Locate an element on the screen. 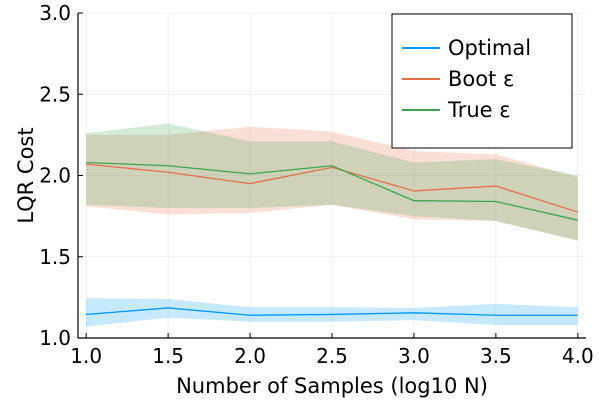  legend-label-true: True ε is located at coordinates (479, 110).